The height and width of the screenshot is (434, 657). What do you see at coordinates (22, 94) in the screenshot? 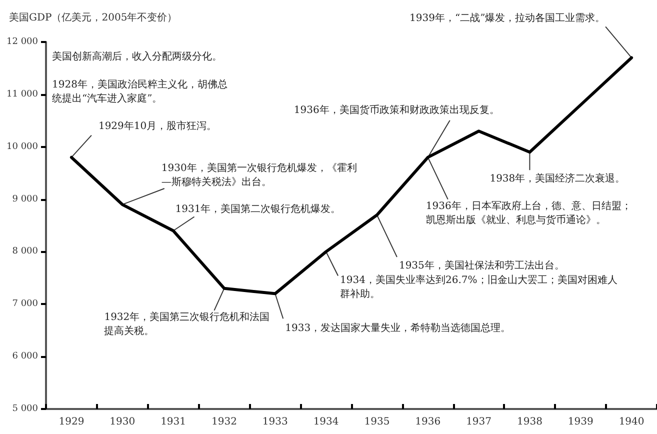
I see `y-tick-label: 11 000` at bounding box center [22, 94].